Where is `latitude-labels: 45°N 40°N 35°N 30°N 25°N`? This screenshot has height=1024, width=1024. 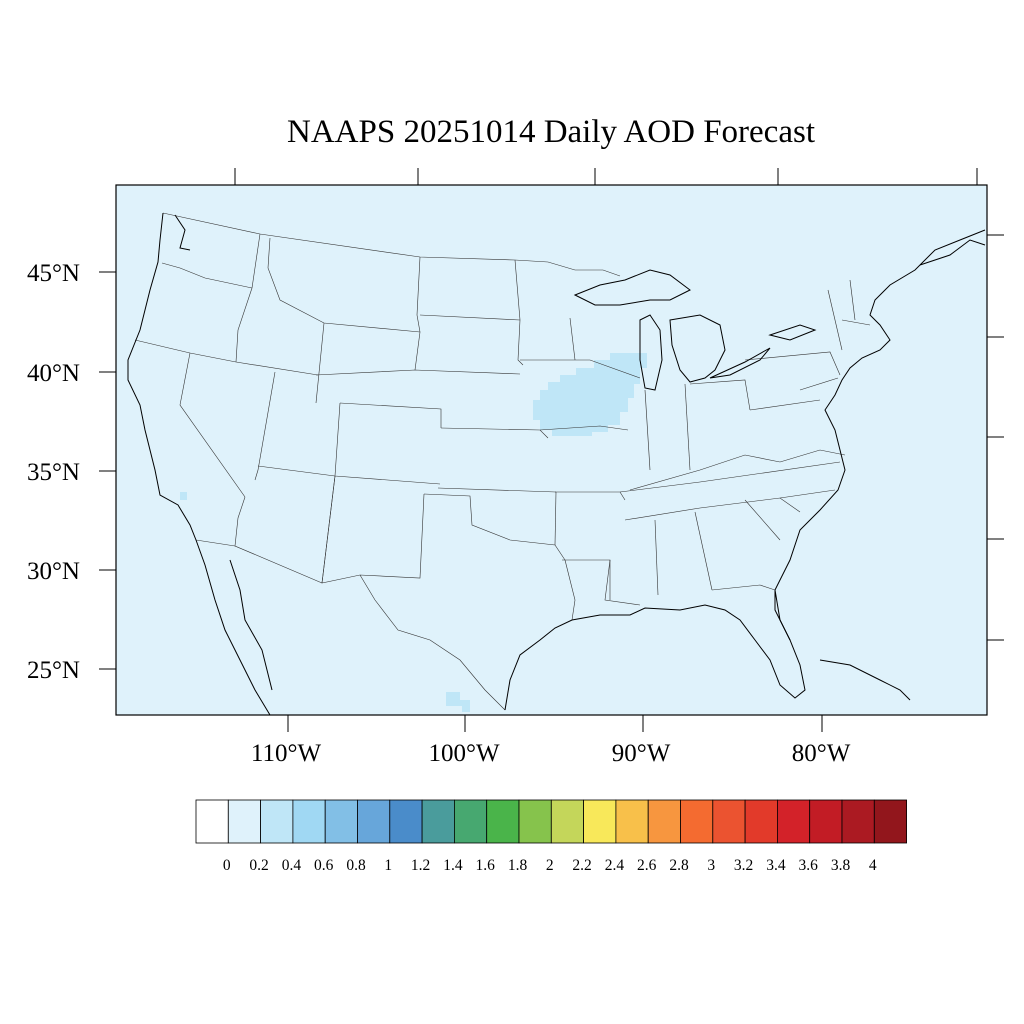 latitude-labels: 45°N 40°N 35°N 30°N 25°N is located at coordinates (53, 472).